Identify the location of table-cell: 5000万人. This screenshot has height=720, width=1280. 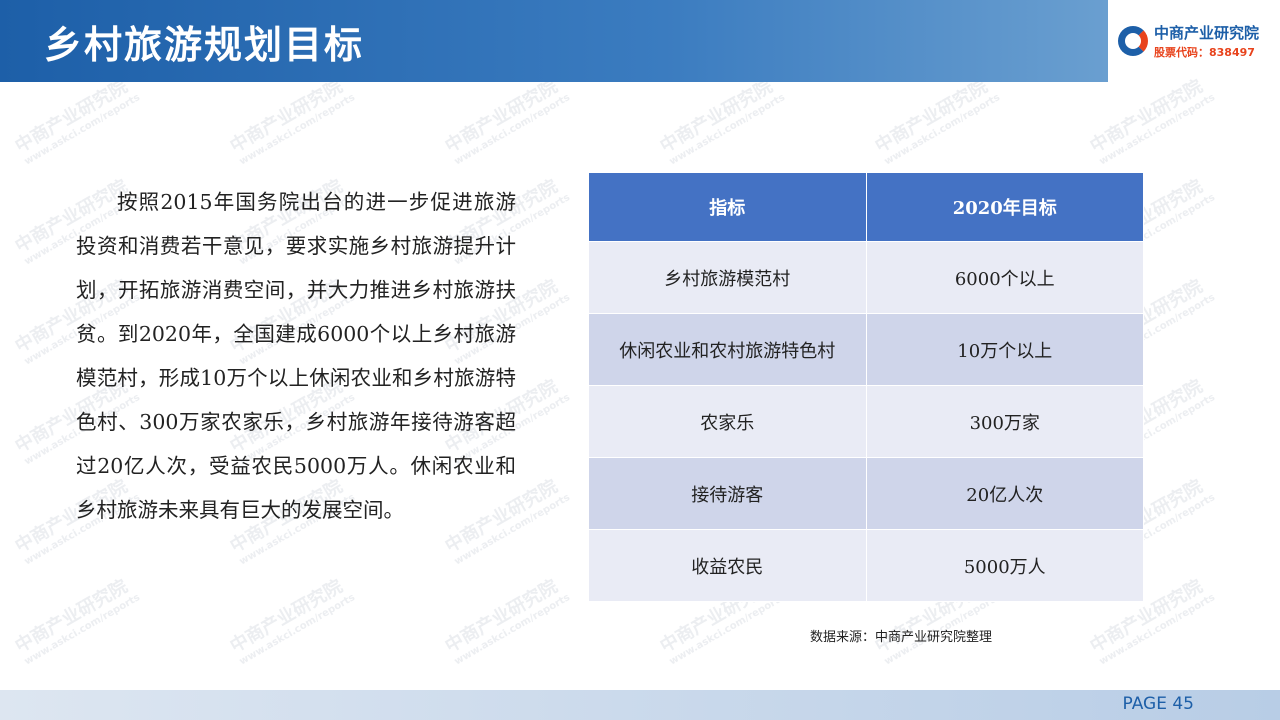
(1004, 565).